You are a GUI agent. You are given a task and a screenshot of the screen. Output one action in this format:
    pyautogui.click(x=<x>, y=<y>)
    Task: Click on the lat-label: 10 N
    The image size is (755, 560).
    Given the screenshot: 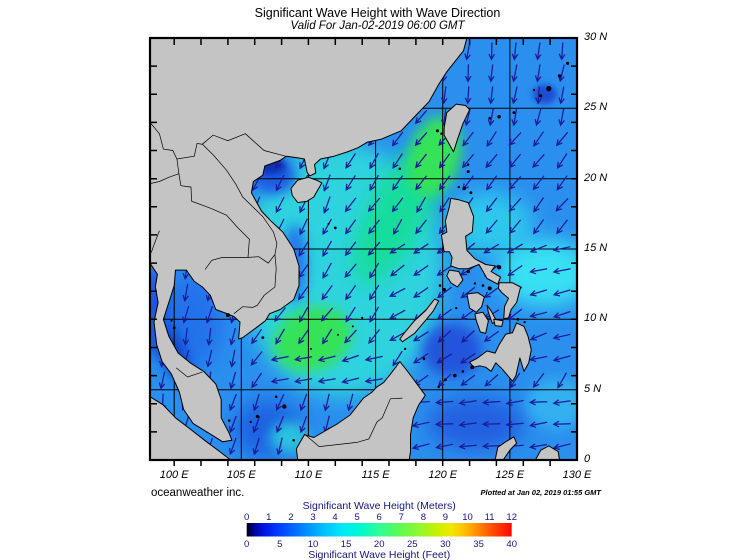 What is the action you would take?
    pyautogui.click(x=596, y=318)
    